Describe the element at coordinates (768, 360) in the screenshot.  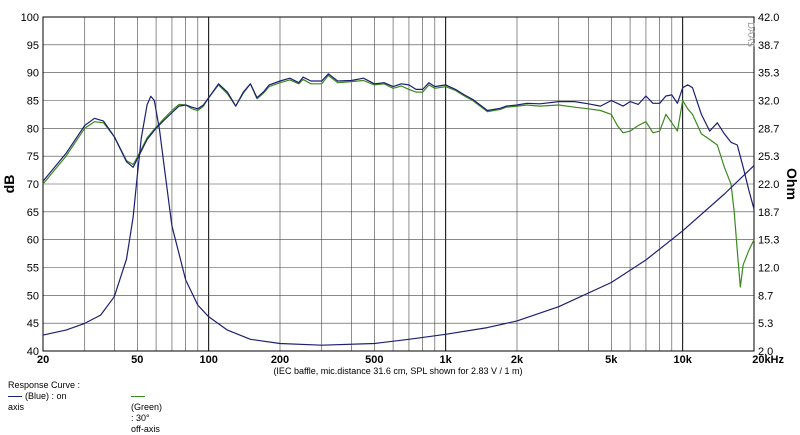
I see `x-tick-label: 20kHz` at that location.